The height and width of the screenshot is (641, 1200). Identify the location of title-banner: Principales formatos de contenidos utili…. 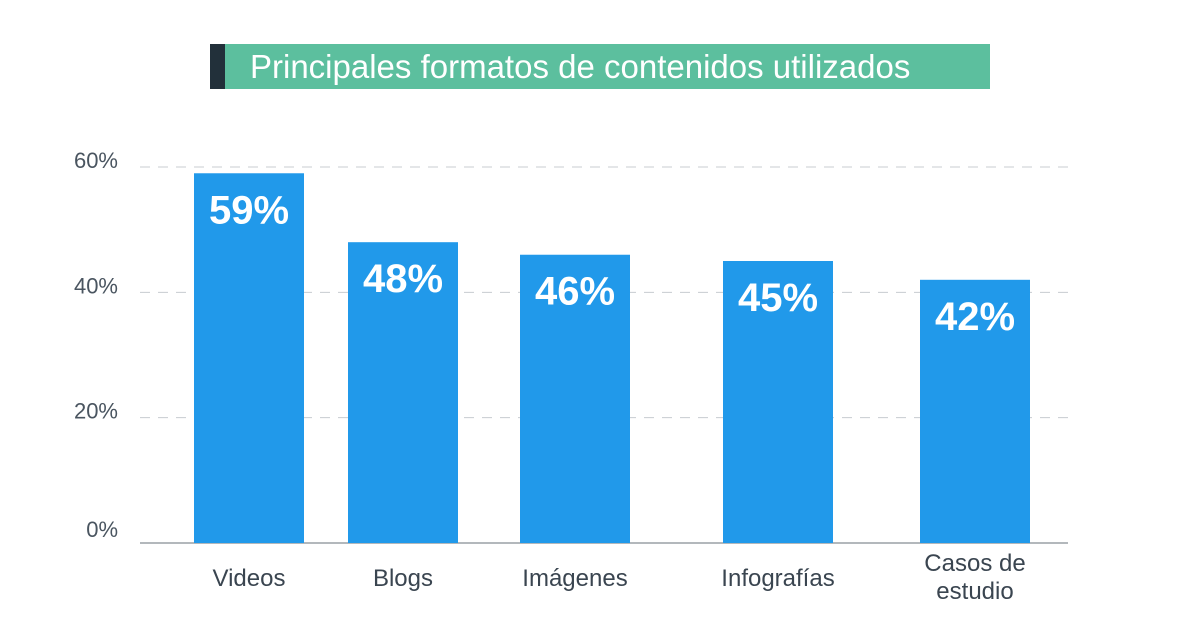
(600, 66).